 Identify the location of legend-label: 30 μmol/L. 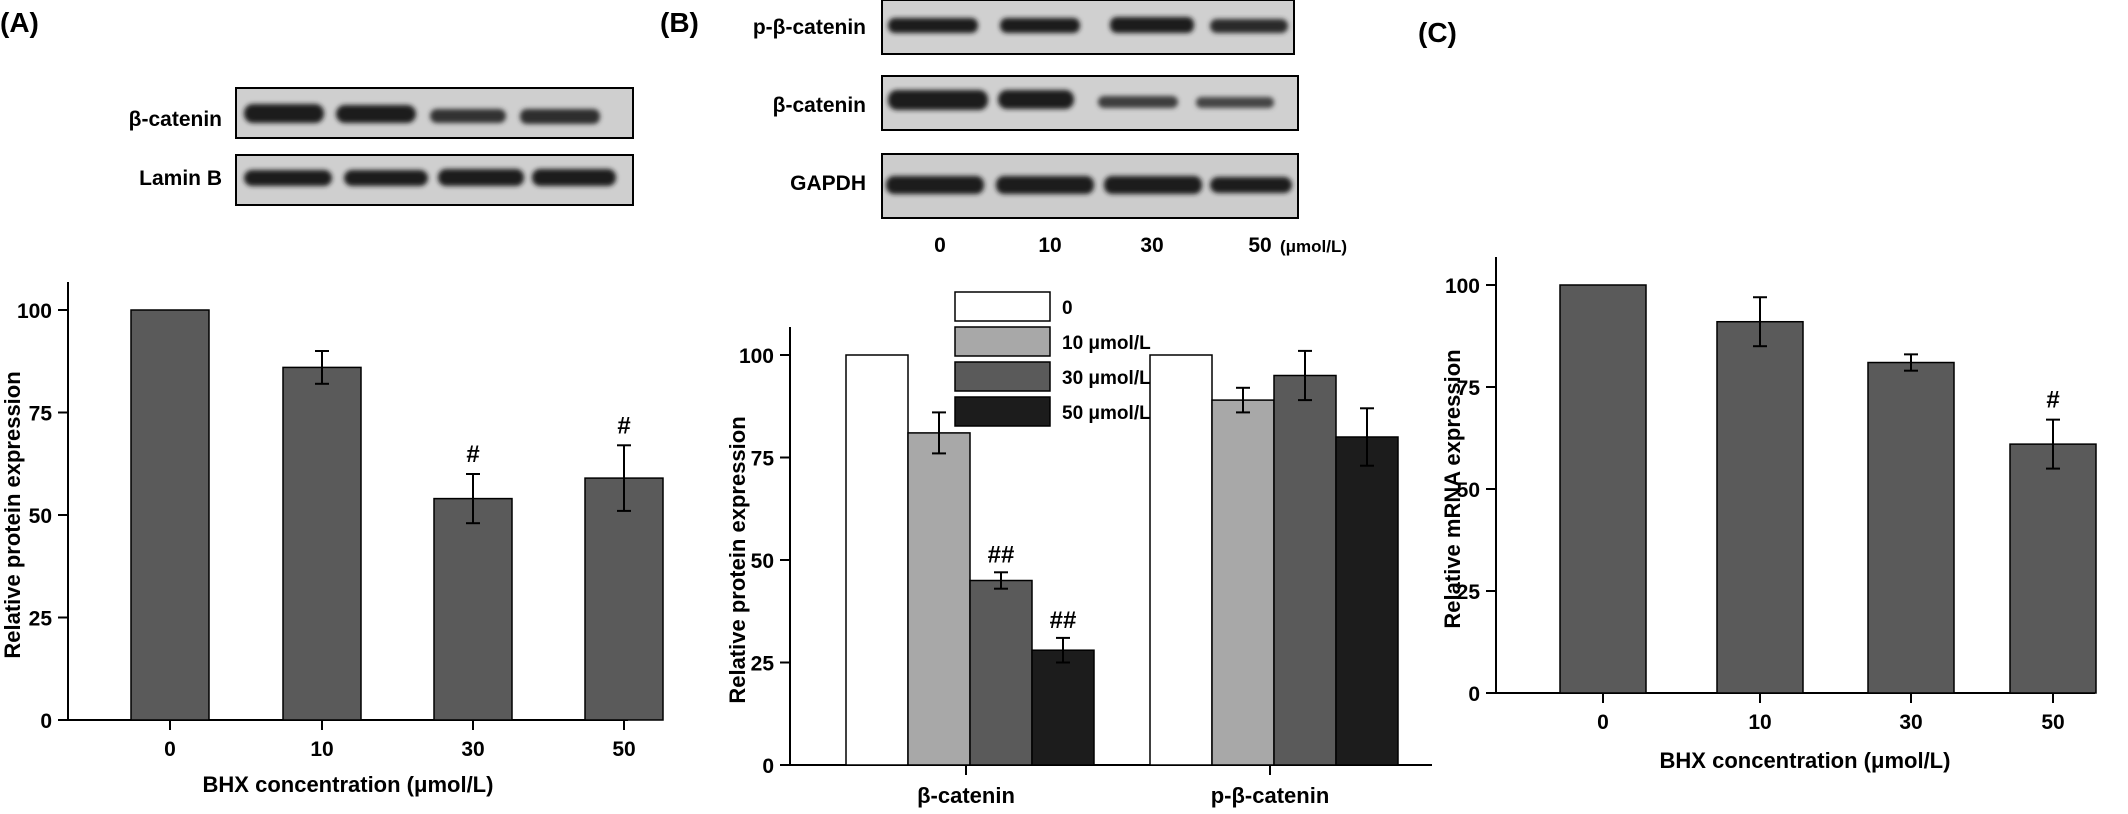
(1106, 378).